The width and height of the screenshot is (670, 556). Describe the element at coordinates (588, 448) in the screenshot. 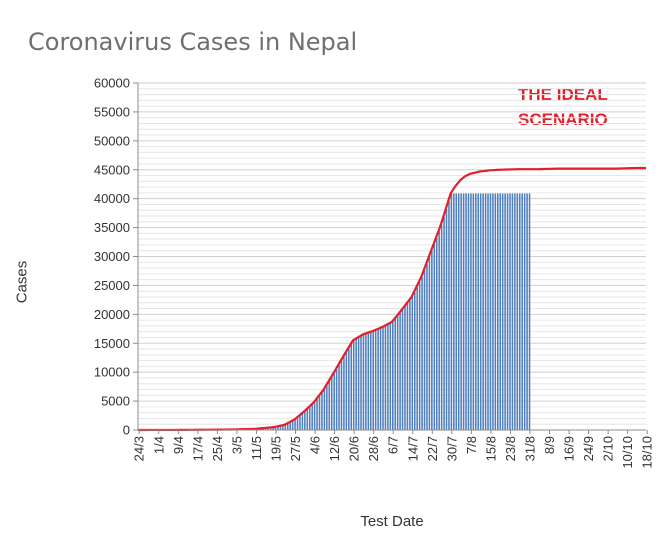

I see `x-tick-label: 24/9` at that location.